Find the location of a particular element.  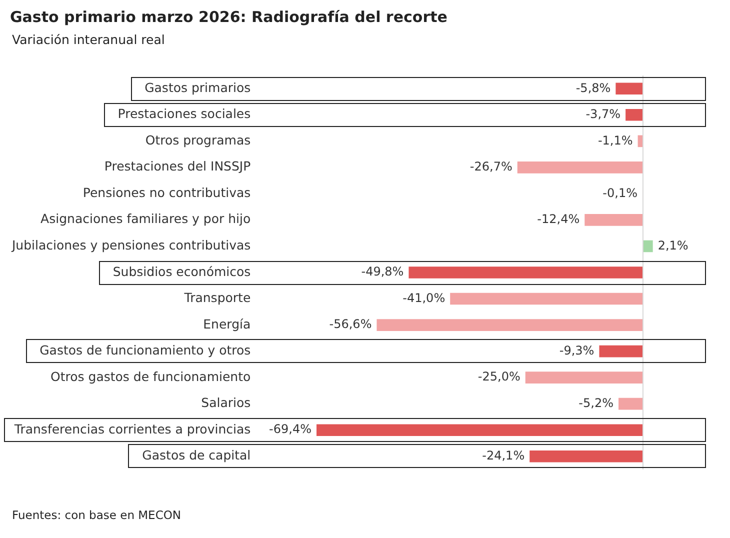

data-label: -69,4% is located at coordinates (290, 429).